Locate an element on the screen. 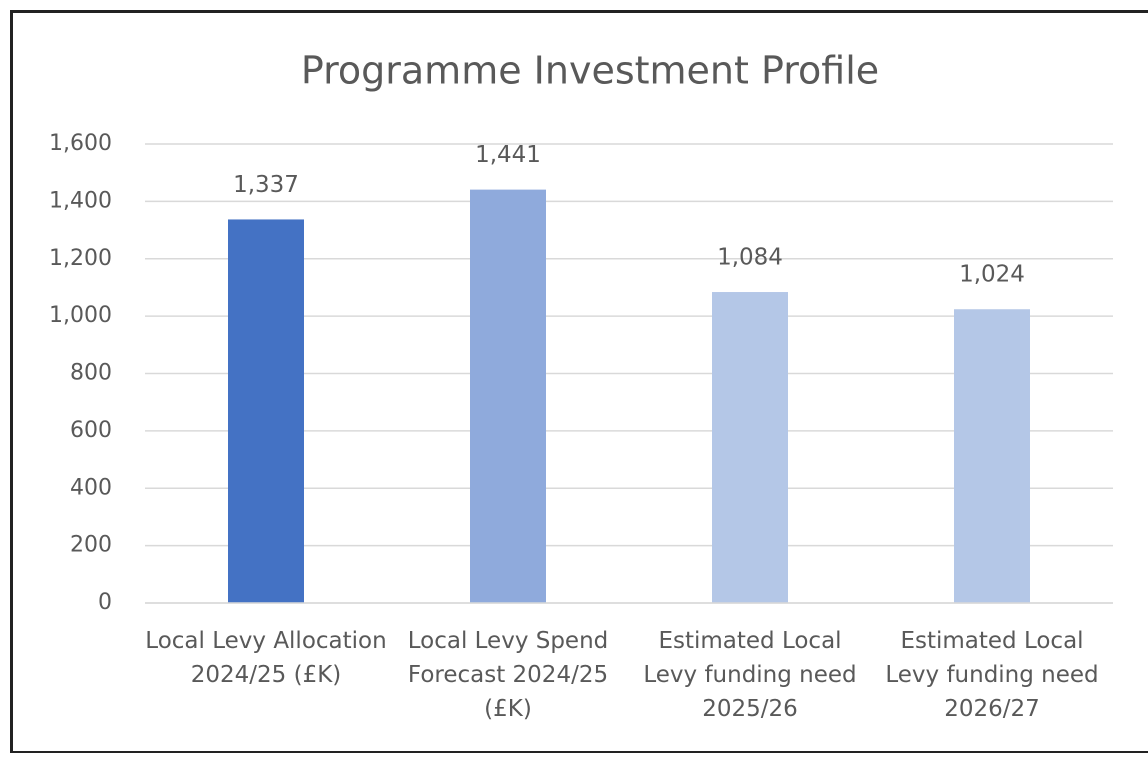 The image size is (1148, 759). y-tick-label: 200 is located at coordinates (91, 545).